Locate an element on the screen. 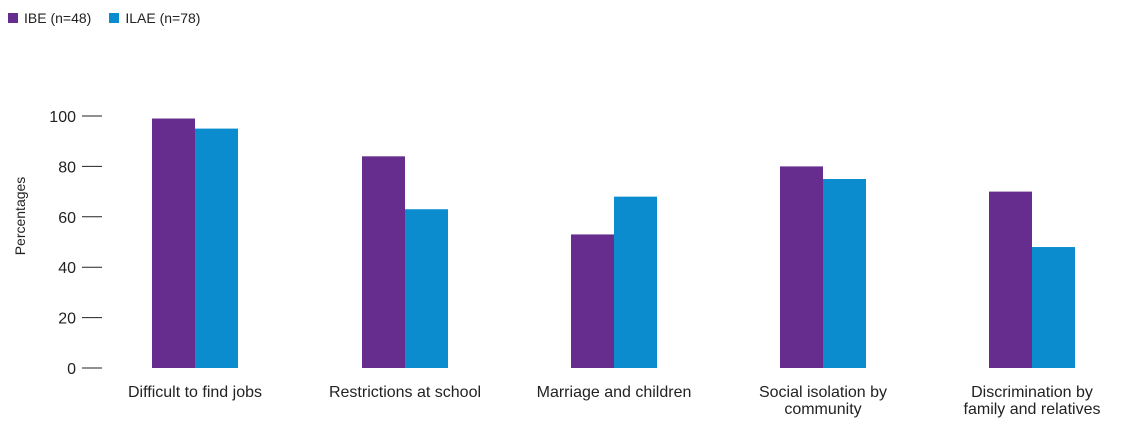 This screenshot has width=1121, height=426. category-label: Social isolation by community is located at coordinates (823, 401).